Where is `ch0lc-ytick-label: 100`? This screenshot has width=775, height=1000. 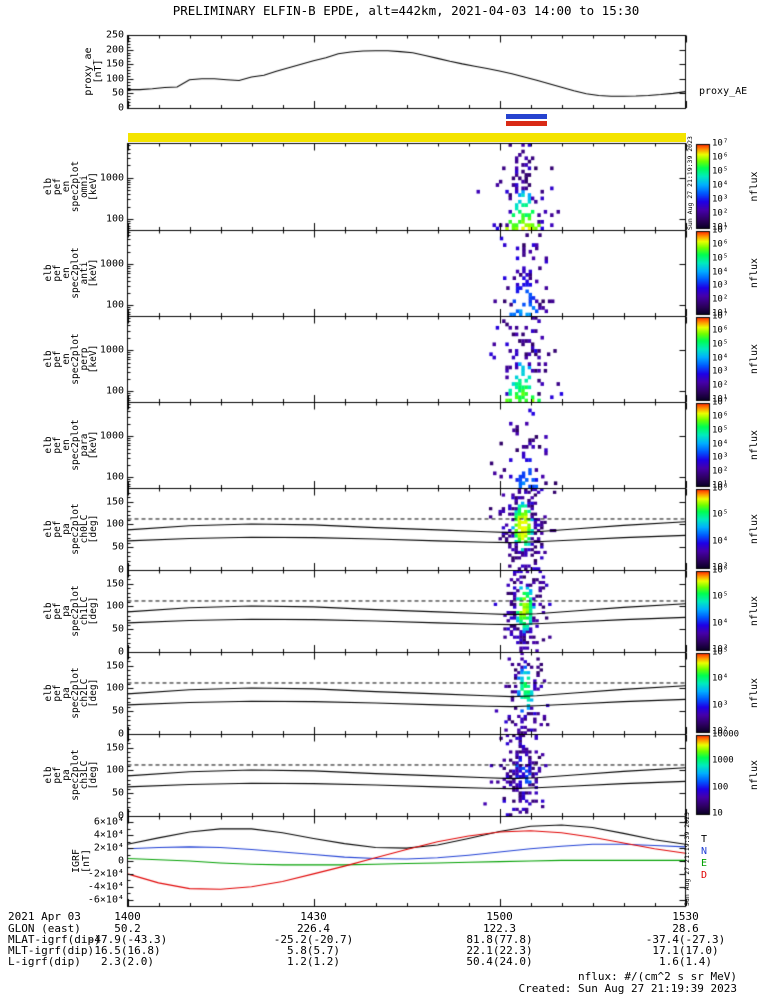 ch0lc-ytick-label: 100 is located at coordinates (114, 524).